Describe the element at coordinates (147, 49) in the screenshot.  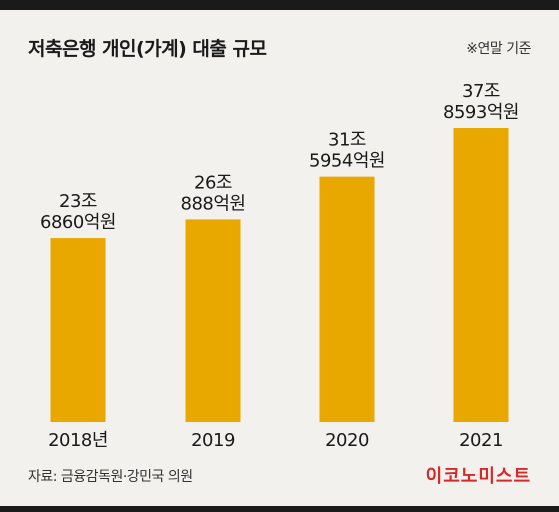
I see `chart-title: 저축은행 개인(가계) 대출 규모` at that location.